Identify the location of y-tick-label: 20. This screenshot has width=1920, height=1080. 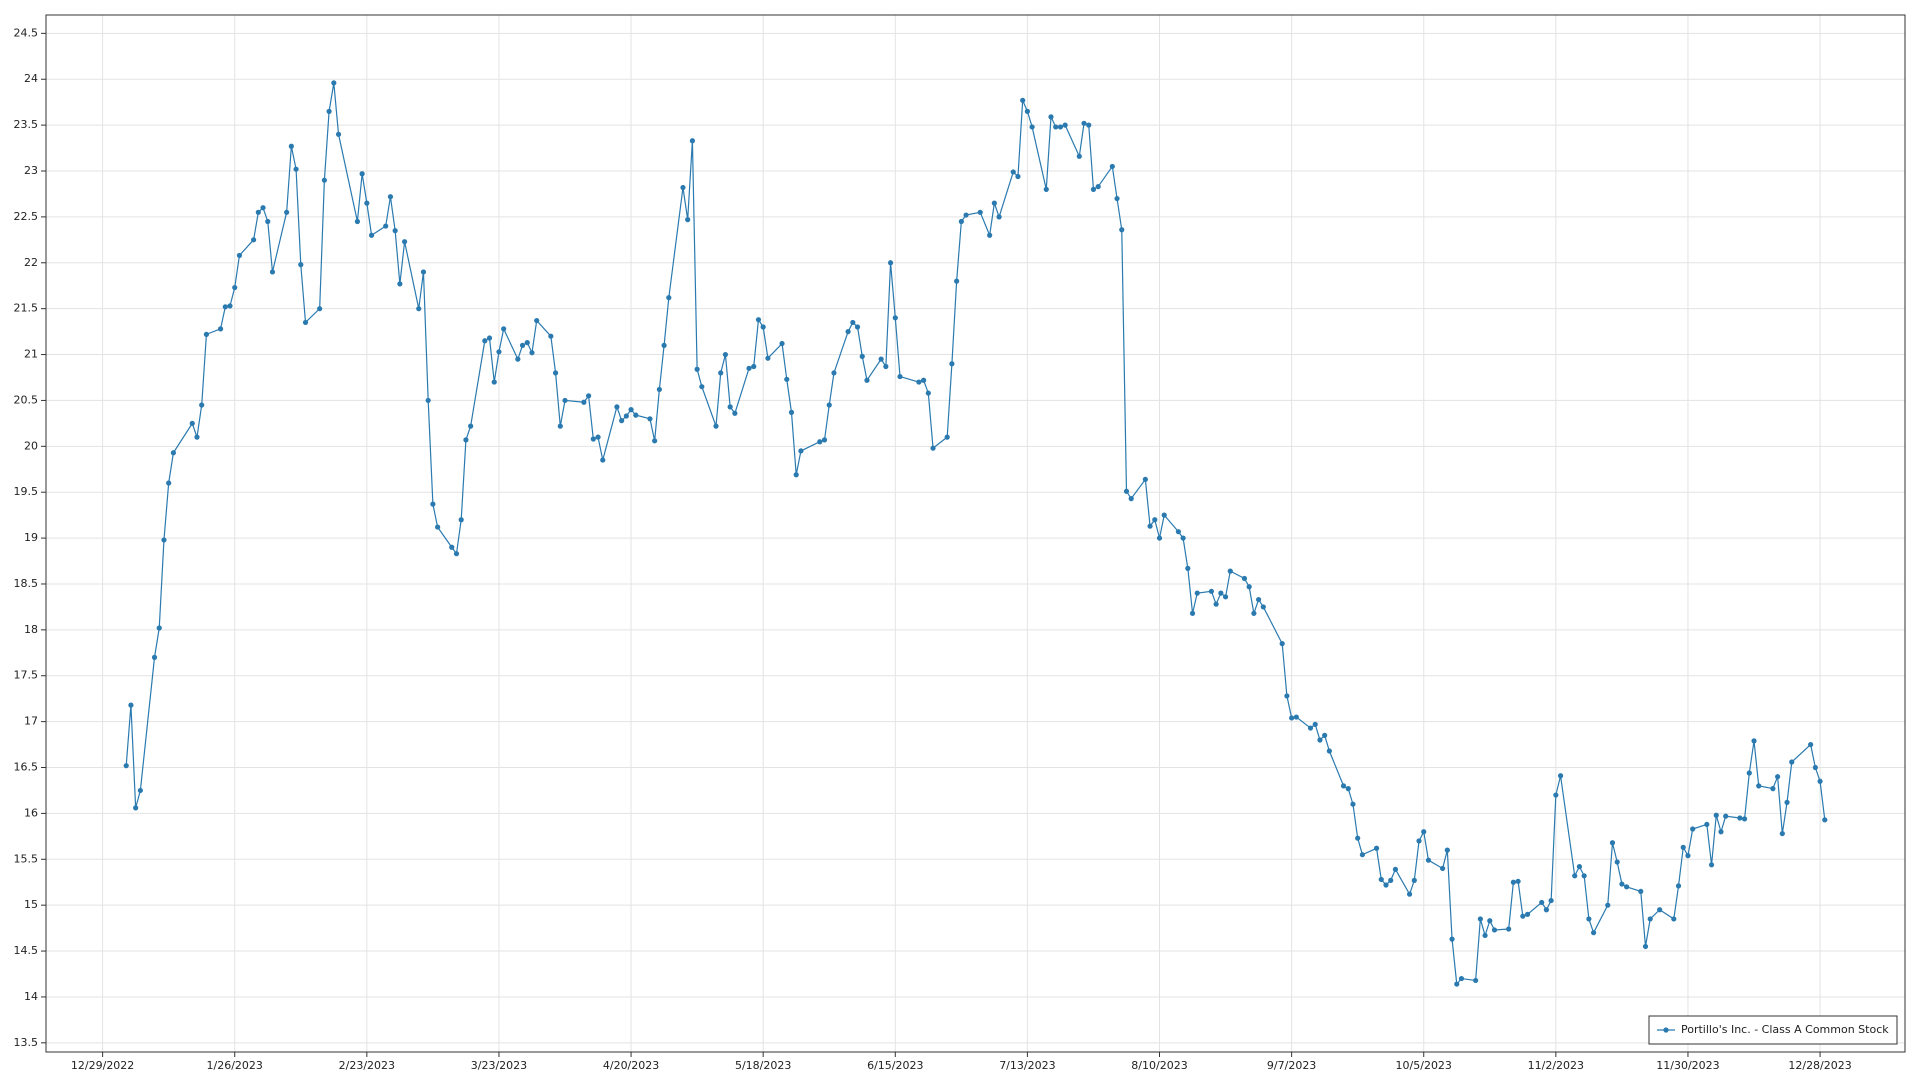
(31, 445).